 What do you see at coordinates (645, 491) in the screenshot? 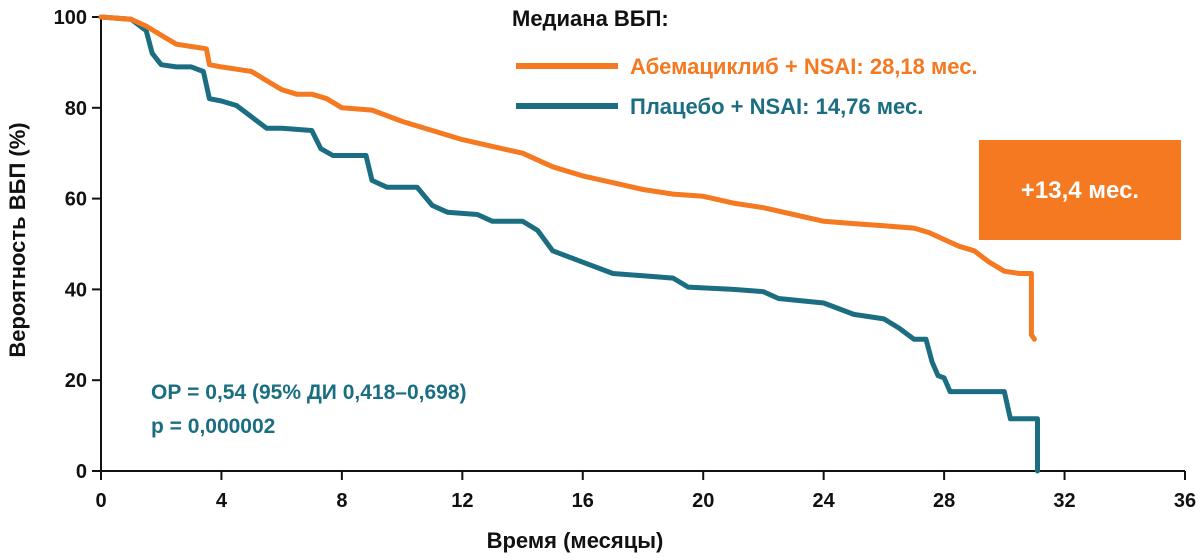
I see `x-ticks: 0 4 8 12 16 20 24 28 32 36` at bounding box center [645, 491].